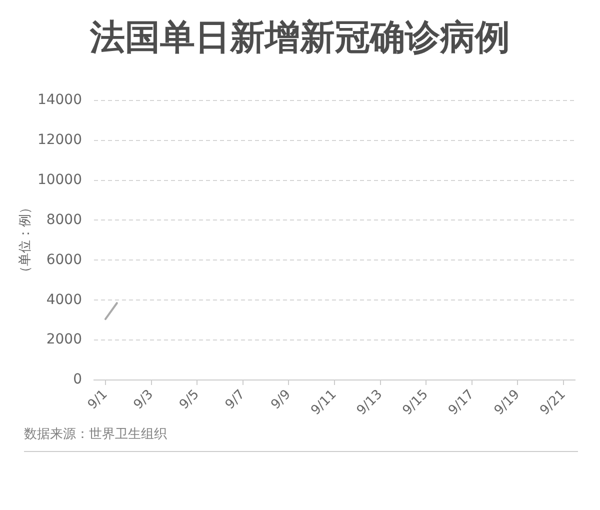 This screenshot has height=510, width=600. What do you see at coordinates (26, 240) in the screenshot?
I see `y-axis-title: （单位：例）` at bounding box center [26, 240].